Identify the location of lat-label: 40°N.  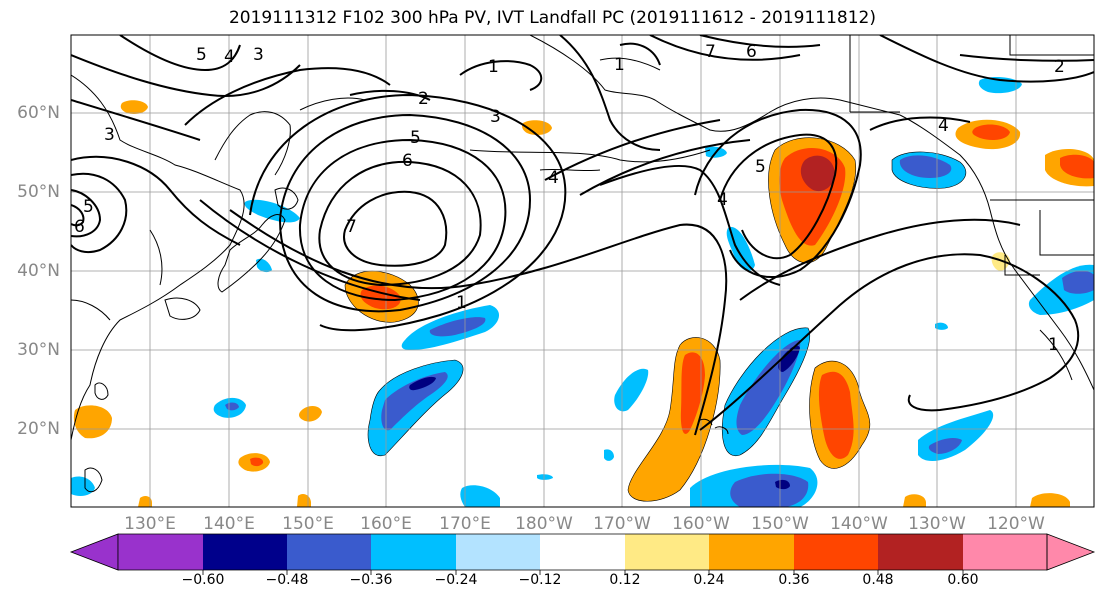
(38, 271).